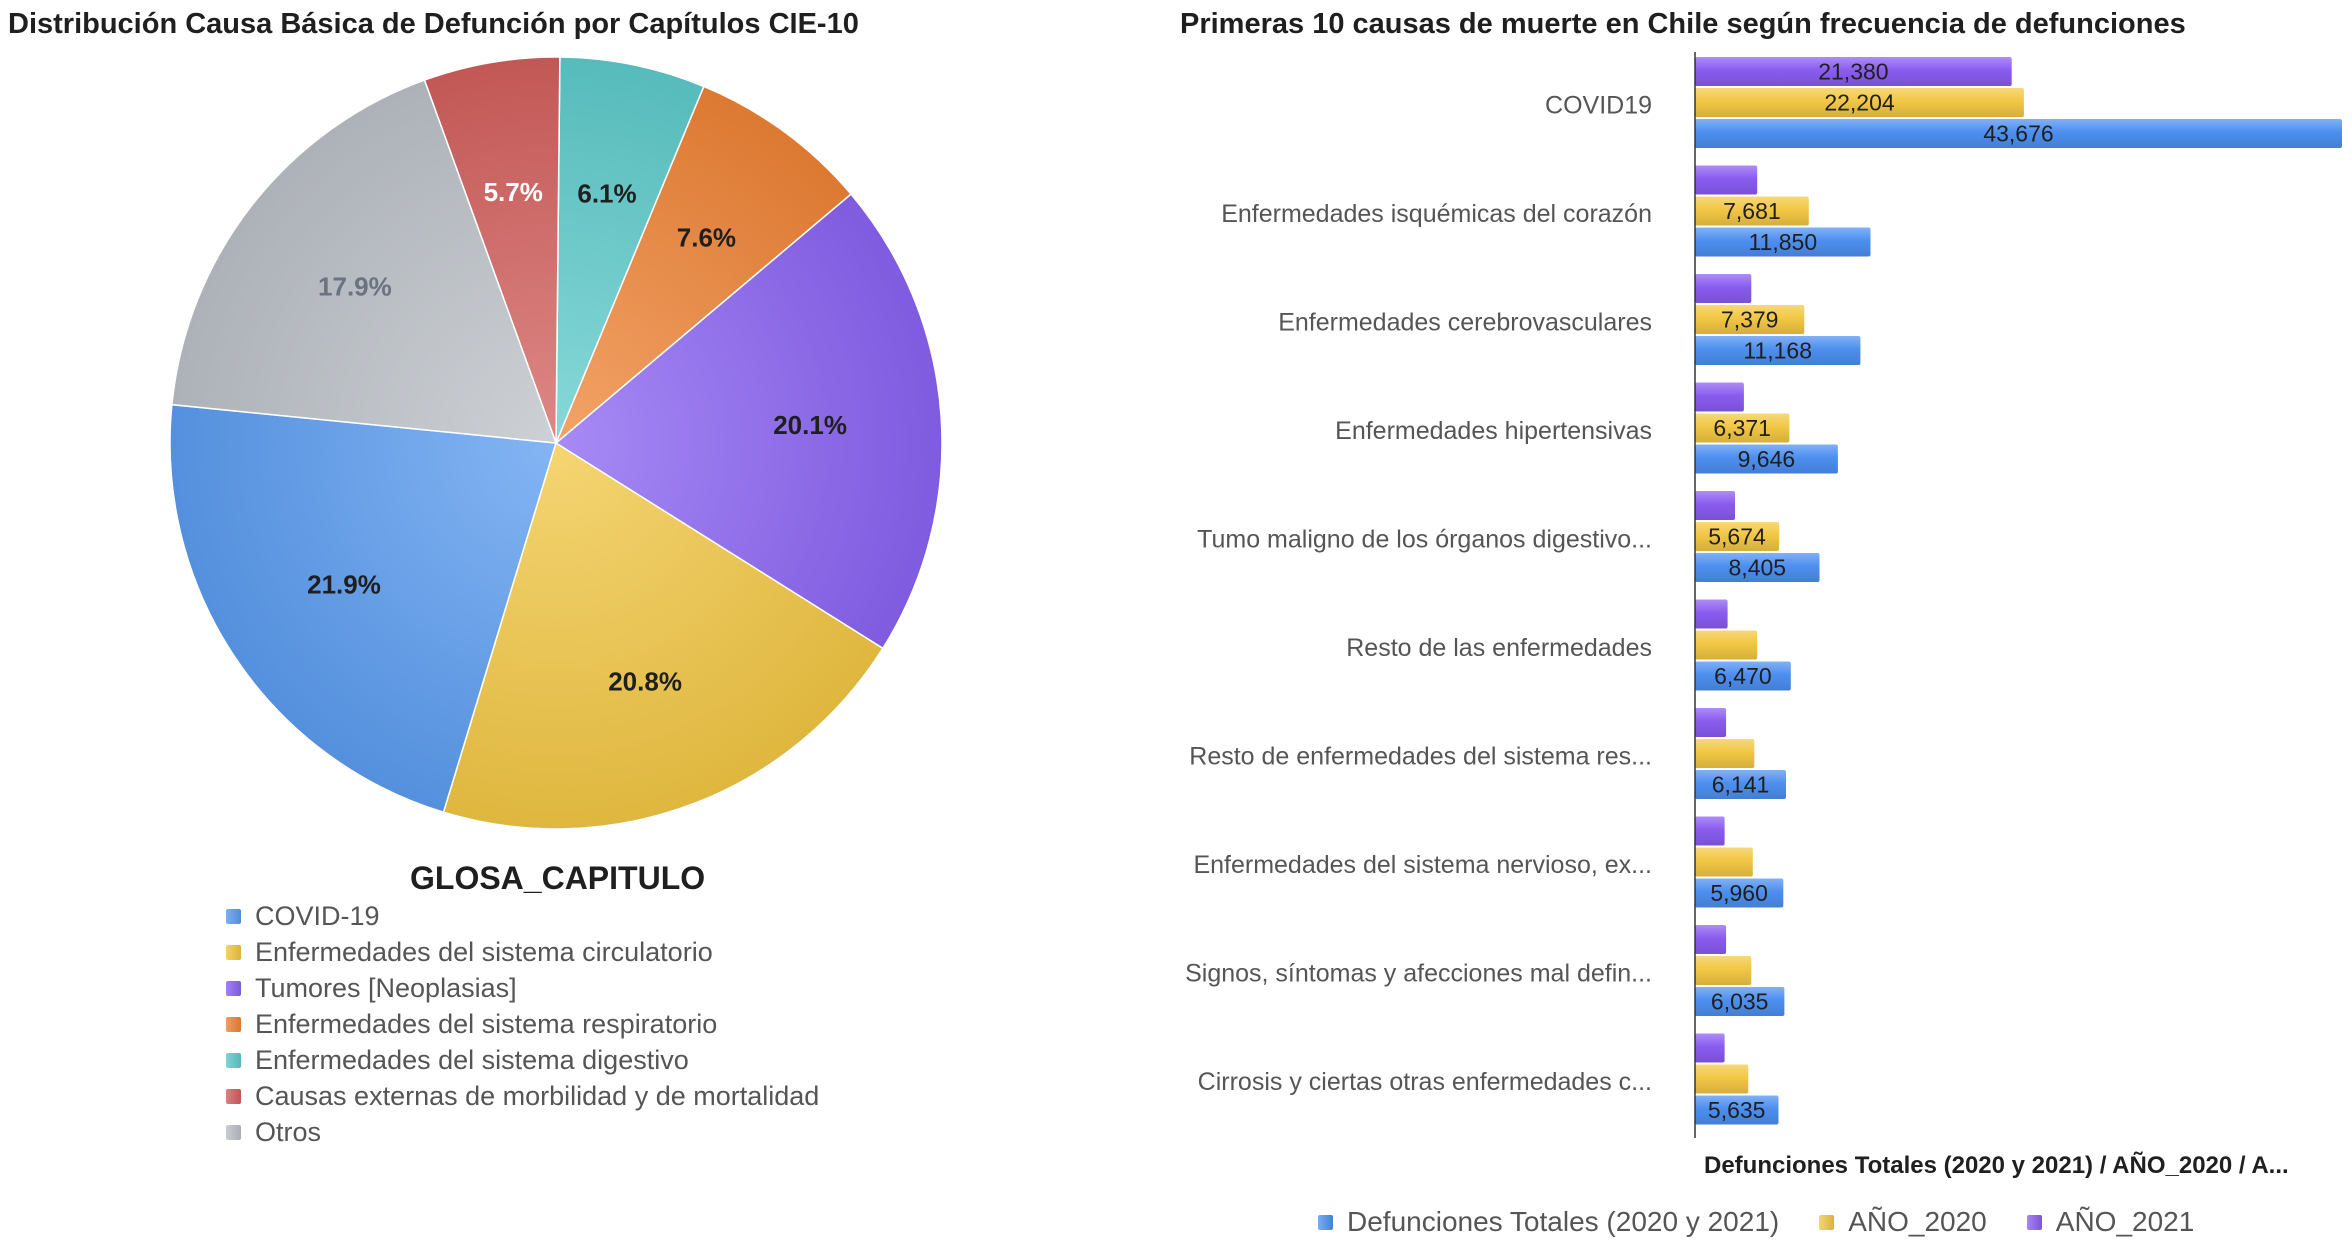 The width and height of the screenshot is (2352, 1260). Describe the element at coordinates (344, 584) in the screenshot. I see `pie-slice-label-covid-19: 21.9%` at that location.